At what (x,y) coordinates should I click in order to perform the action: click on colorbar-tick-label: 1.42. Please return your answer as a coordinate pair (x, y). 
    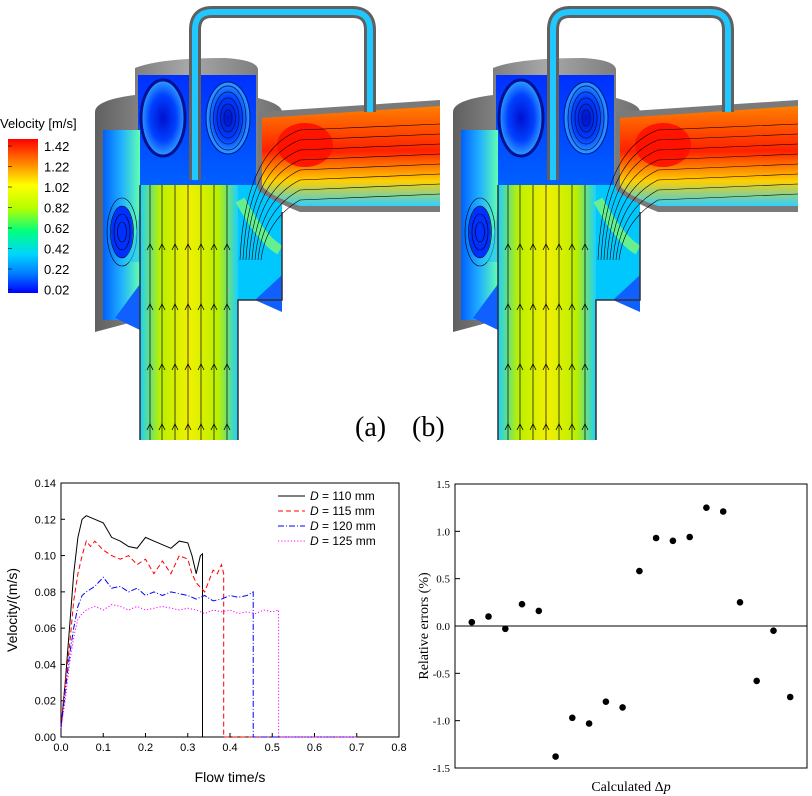
    Looking at the image, I should click on (56, 146).